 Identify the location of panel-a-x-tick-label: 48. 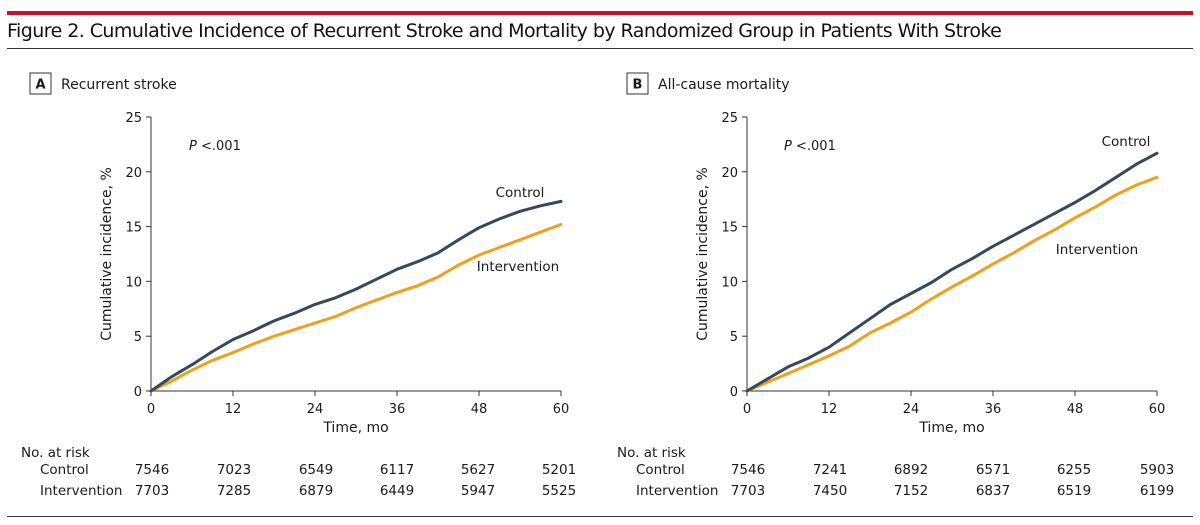
(479, 409).